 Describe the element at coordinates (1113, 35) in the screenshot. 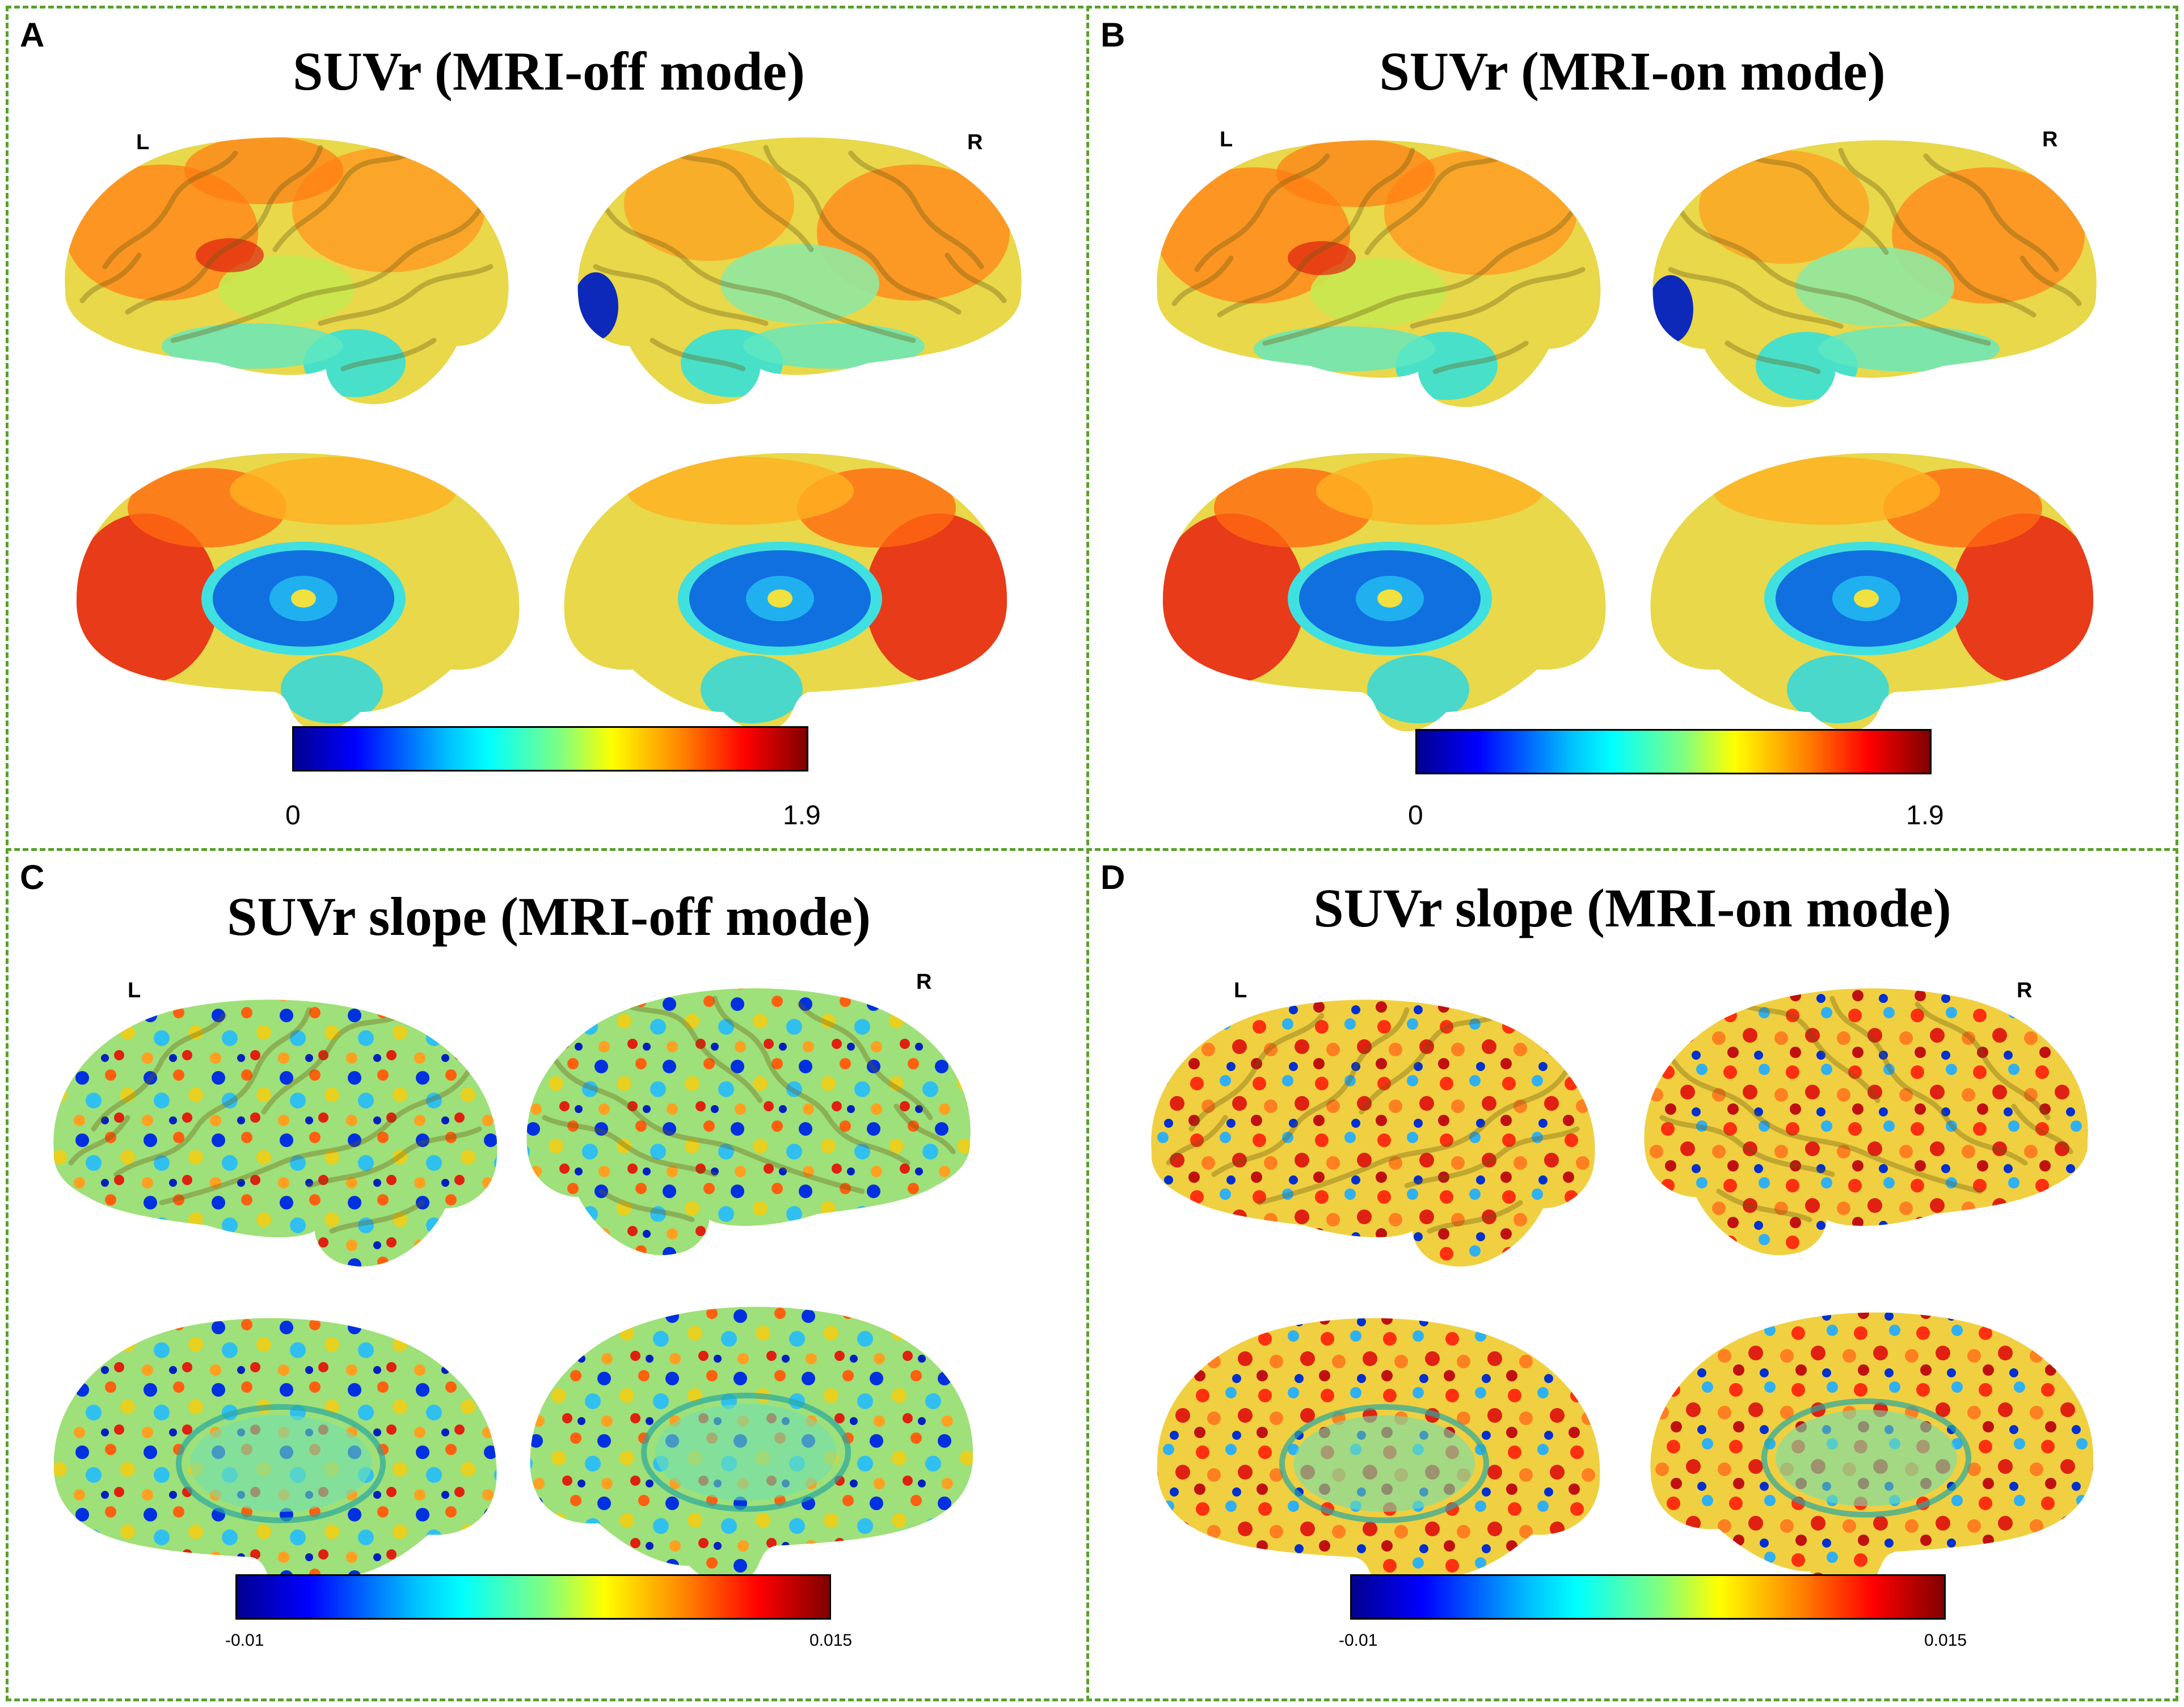

I see `panel-label: B` at that location.